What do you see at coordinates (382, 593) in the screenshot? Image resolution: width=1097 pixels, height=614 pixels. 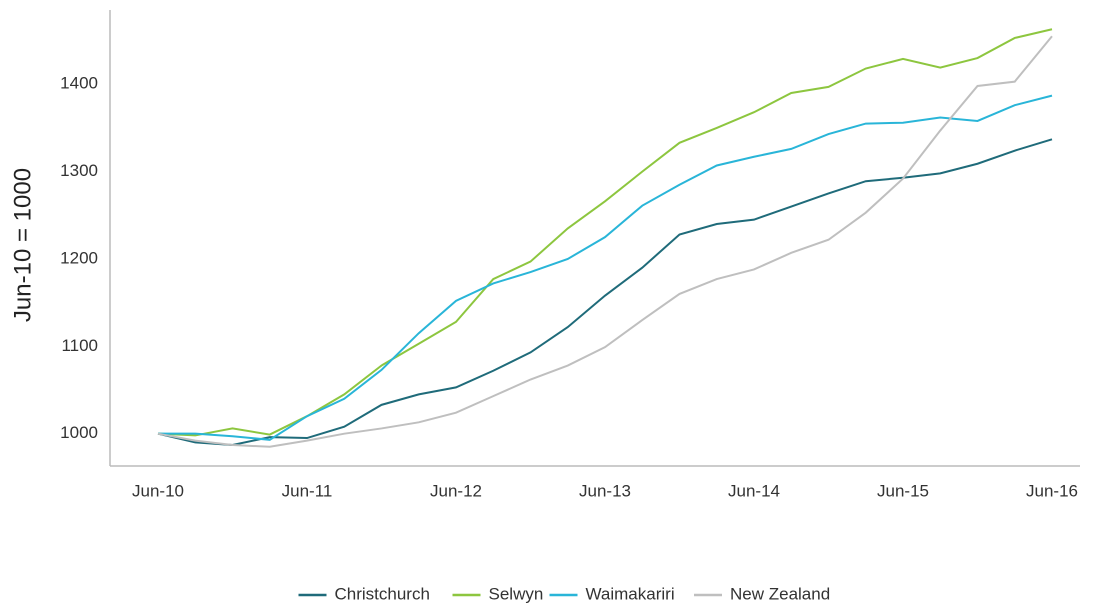 I see `legend-label: Christchurch` at bounding box center [382, 593].